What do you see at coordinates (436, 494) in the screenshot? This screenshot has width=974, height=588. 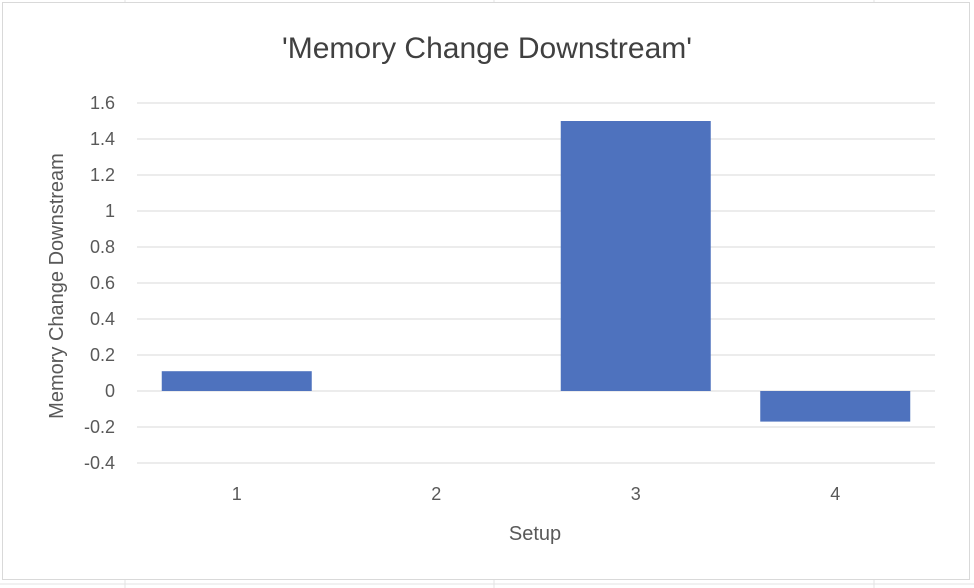 I see `x-tick-label: 2` at bounding box center [436, 494].